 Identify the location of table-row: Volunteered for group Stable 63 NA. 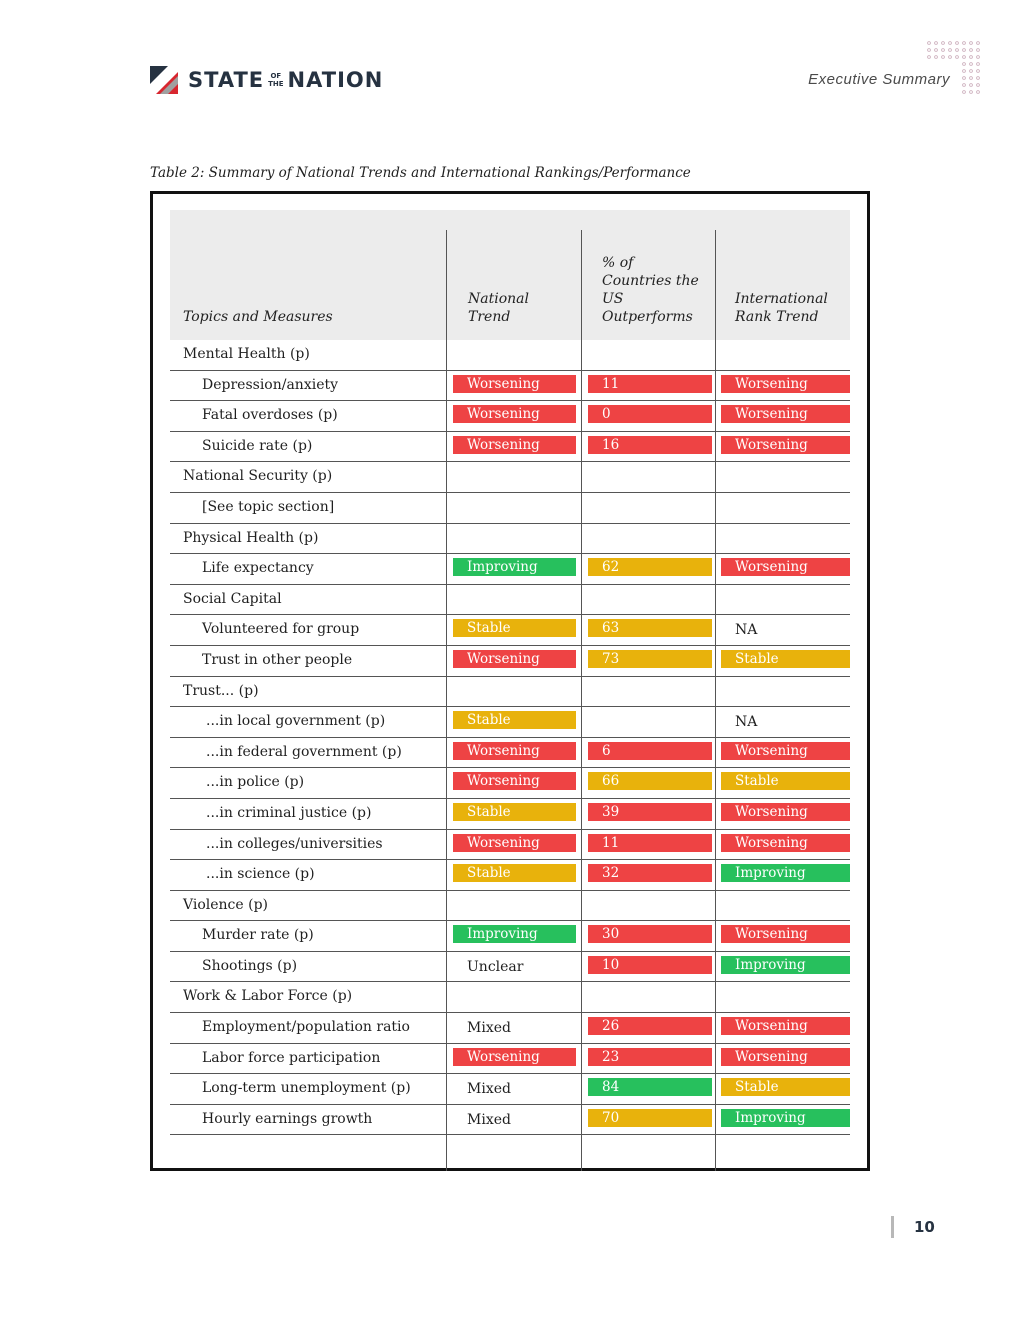
(510, 630).